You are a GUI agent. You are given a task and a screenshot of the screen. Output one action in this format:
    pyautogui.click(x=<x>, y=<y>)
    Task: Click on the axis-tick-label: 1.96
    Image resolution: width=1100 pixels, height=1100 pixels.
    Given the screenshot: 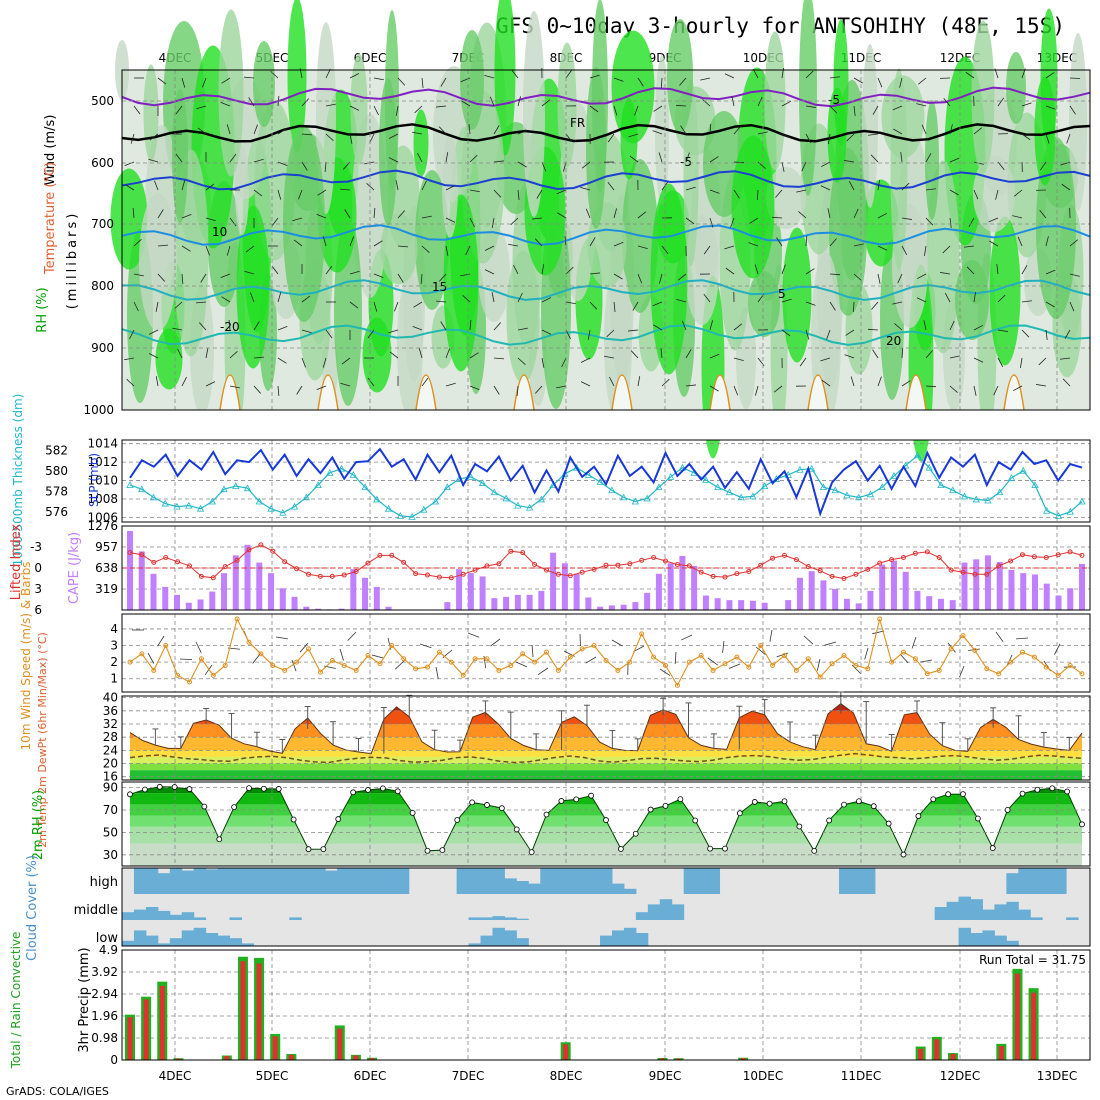 What is the action you would take?
    pyautogui.click(x=104, y=1016)
    